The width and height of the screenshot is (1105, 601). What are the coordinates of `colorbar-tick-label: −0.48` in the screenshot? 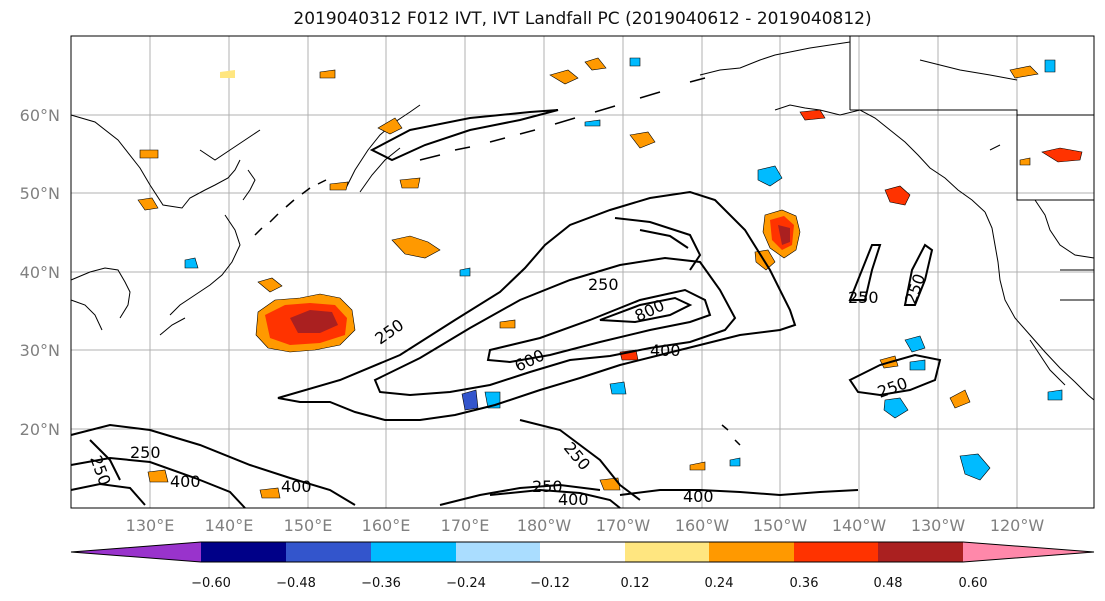 It's located at (296, 583).